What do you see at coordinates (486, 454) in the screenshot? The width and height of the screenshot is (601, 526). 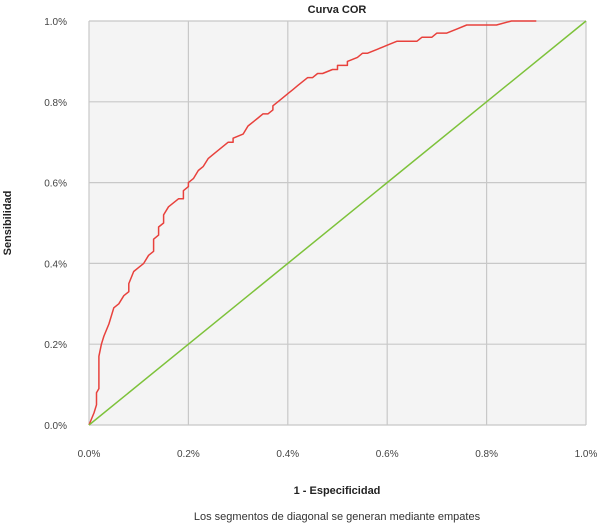 I see `x-tick-label: 0.8%` at bounding box center [486, 454].